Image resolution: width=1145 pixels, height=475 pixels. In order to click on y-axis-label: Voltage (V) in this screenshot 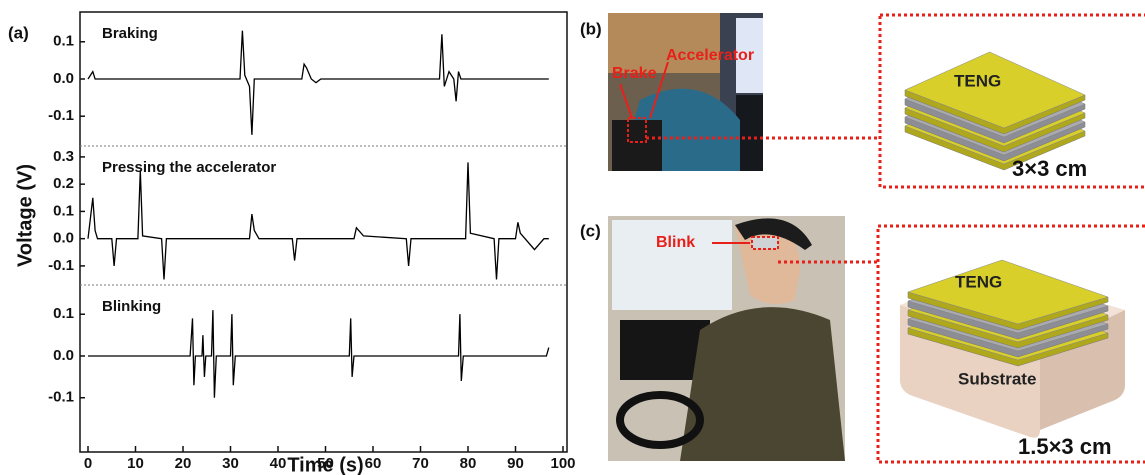, I will do `click(25, 215)`.